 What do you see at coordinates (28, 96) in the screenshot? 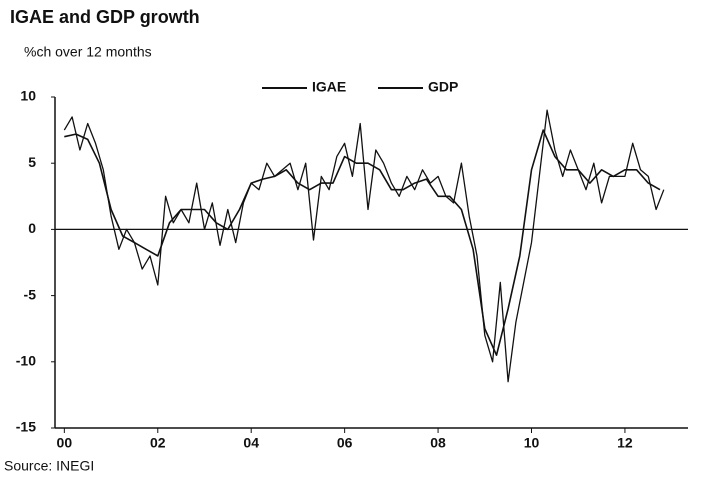
I see `y-tick-label: 10` at bounding box center [28, 96].